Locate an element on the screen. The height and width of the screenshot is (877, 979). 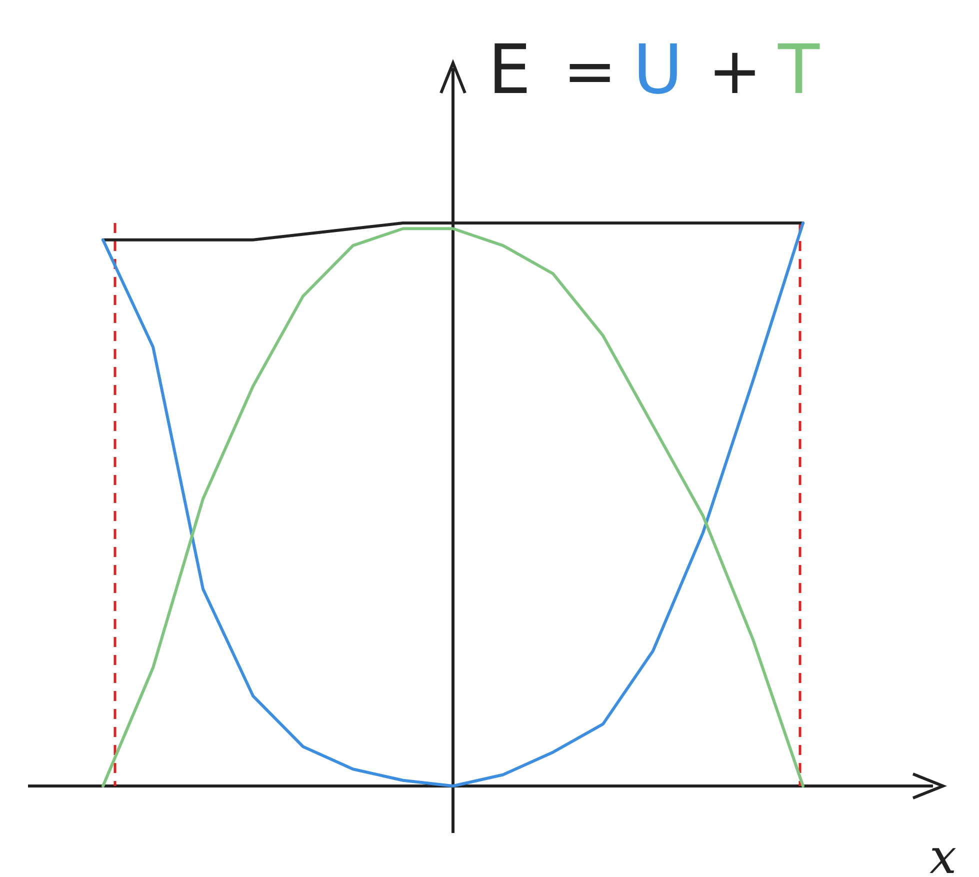
text: T is located at coordinates (798, 70).